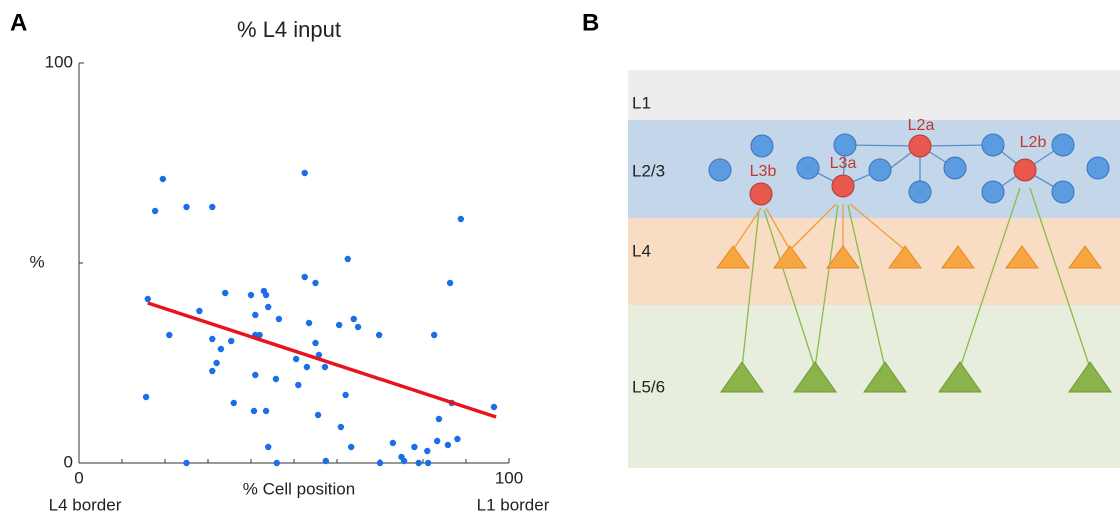 The width and height of the screenshot is (1120, 519). Describe the element at coordinates (1033, 142) in the screenshot. I see `node-label: L2b` at that location.